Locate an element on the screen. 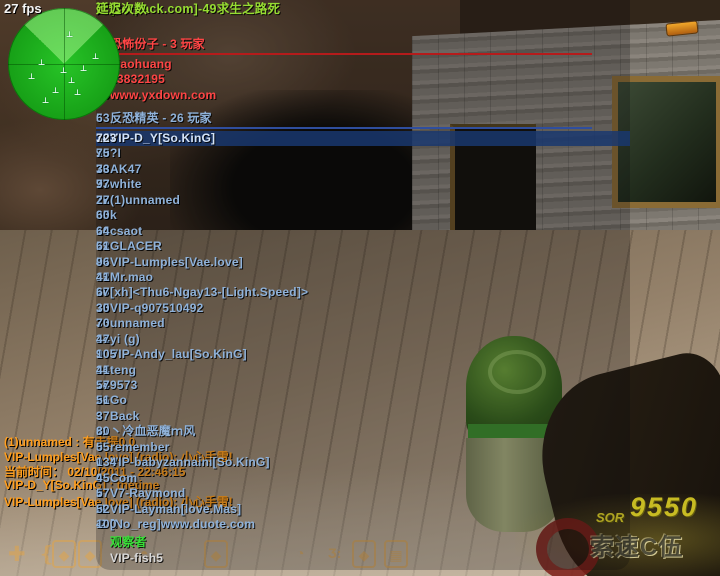 This screenshot has width=720, height=576. player-latency: 96 is located at coordinates (103, 261).